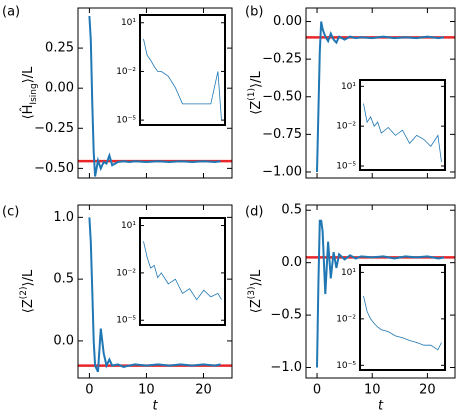 The width and height of the screenshot is (470, 416). I want to click on y-tick-label: −1.00, so click(282, 171).